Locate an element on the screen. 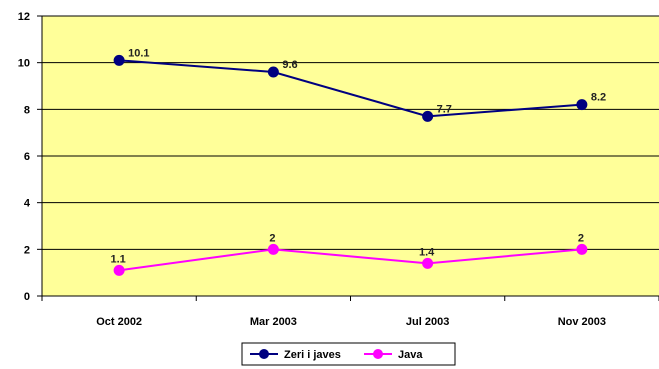 Image resolution: width=659 pixels, height=369 pixels. y-tick-label: 10 is located at coordinates (24, 64).